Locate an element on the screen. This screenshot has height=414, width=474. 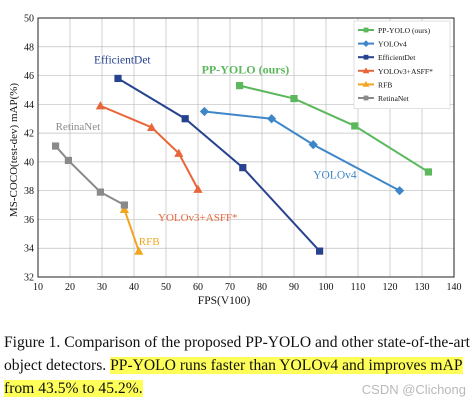
legend-label-efficientdet: EfficientDet is located at coordinates (397, 57).